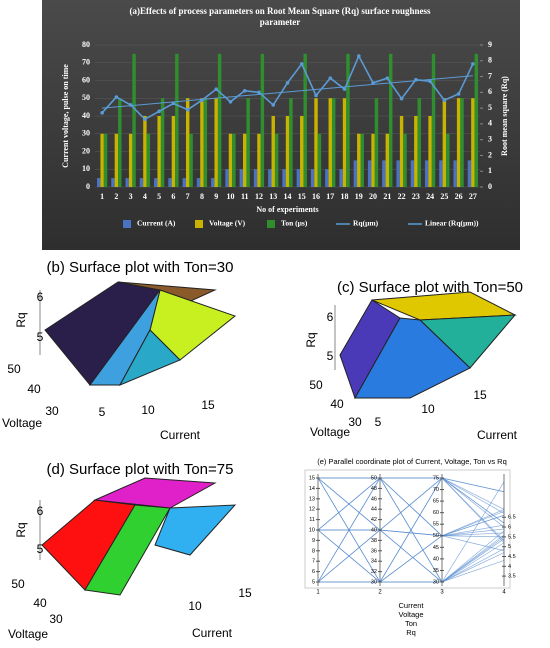 This screenshot has height=648, width=550. What do you see at coordinates (428, 409) in the screenshot?
I see `x-tick-label: 10` at bounding box center [428, 409].